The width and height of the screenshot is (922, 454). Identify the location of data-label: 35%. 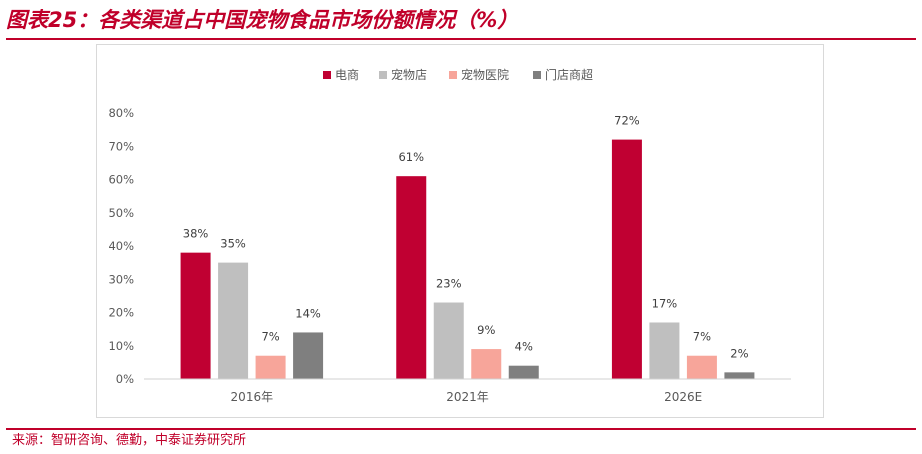
(233, 244).